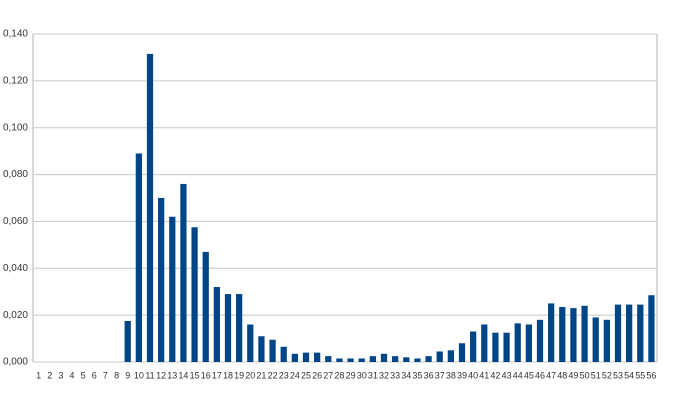  What do you see at coordinates (161, 375) in the screenshot?
I see `x-tick-label: 12` at bounding box center [161, 375].